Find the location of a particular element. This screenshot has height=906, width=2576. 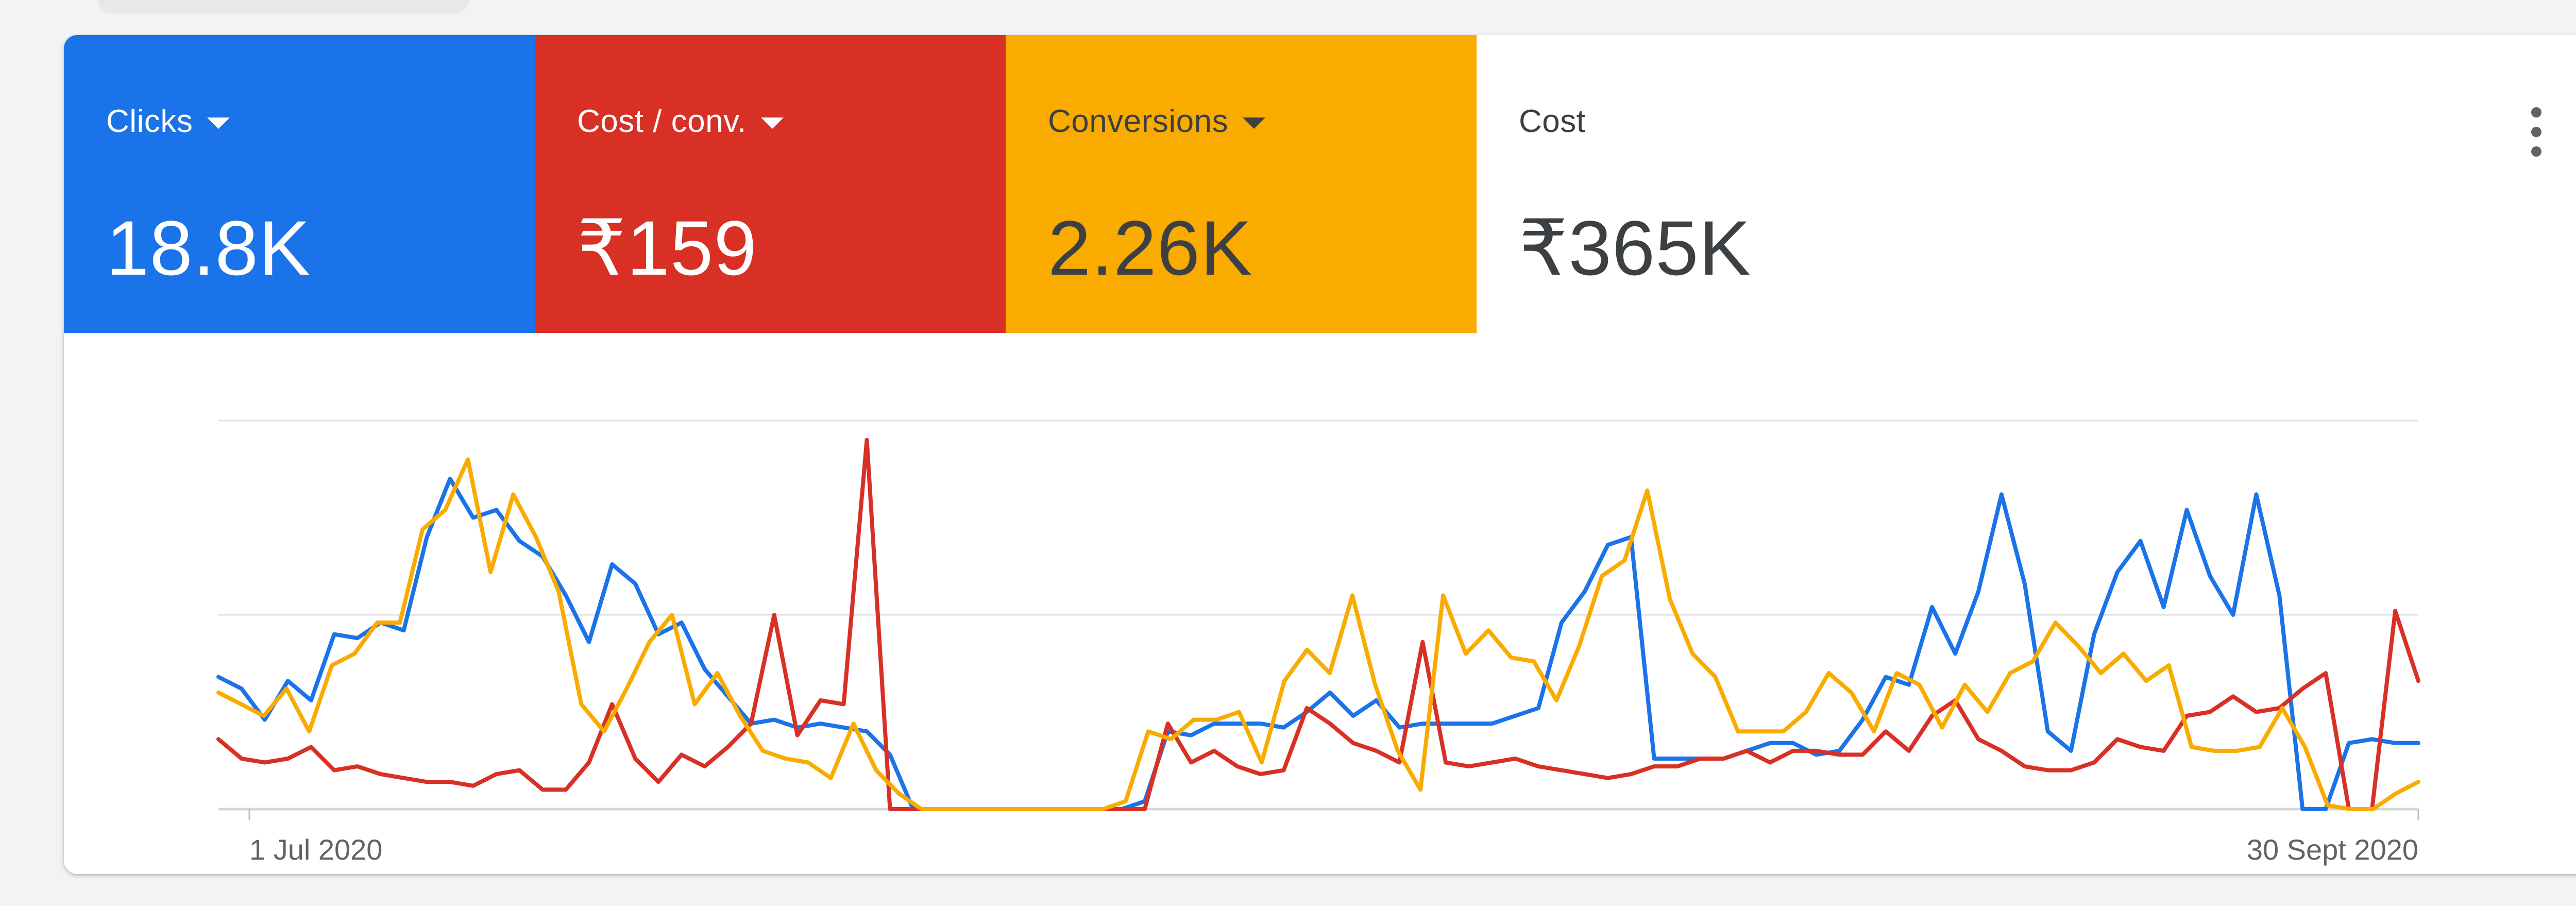

metric-label-text: Cost / conv. is located at coordinates (662, 121).